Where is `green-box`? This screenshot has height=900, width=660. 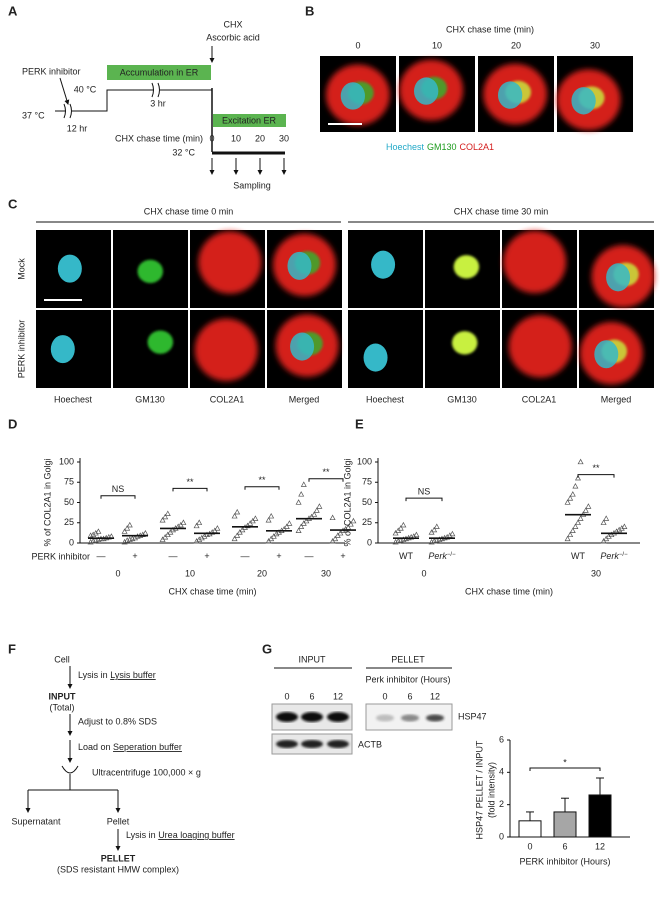
green-box is located at coordinates (159, 72).